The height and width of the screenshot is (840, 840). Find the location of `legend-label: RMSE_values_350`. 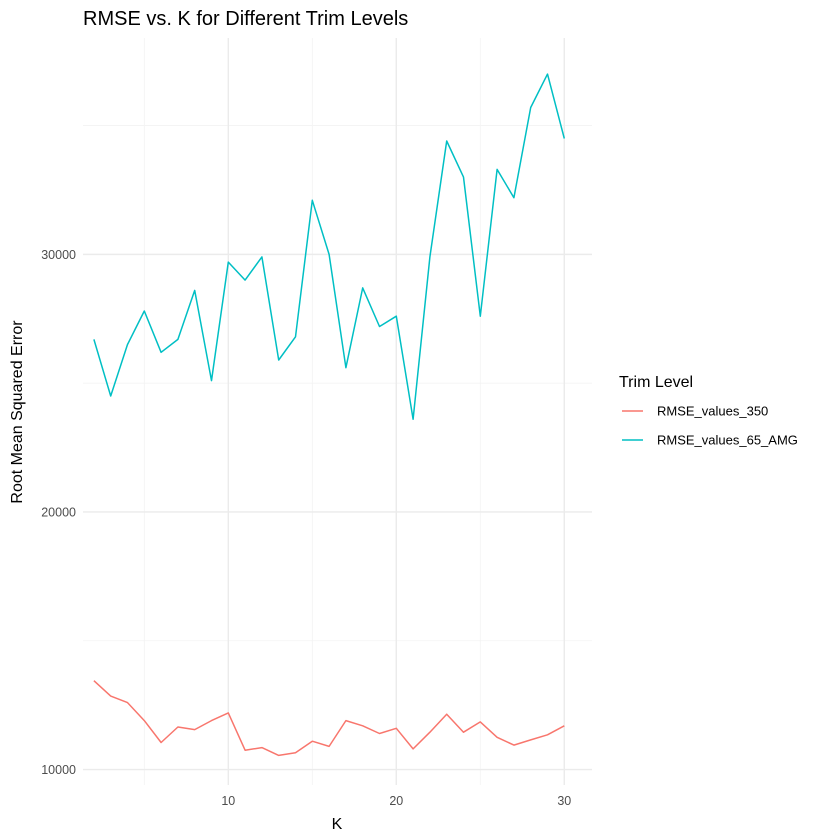

legend-label: RMSE_values_350 is located at coordinates (712, 411).